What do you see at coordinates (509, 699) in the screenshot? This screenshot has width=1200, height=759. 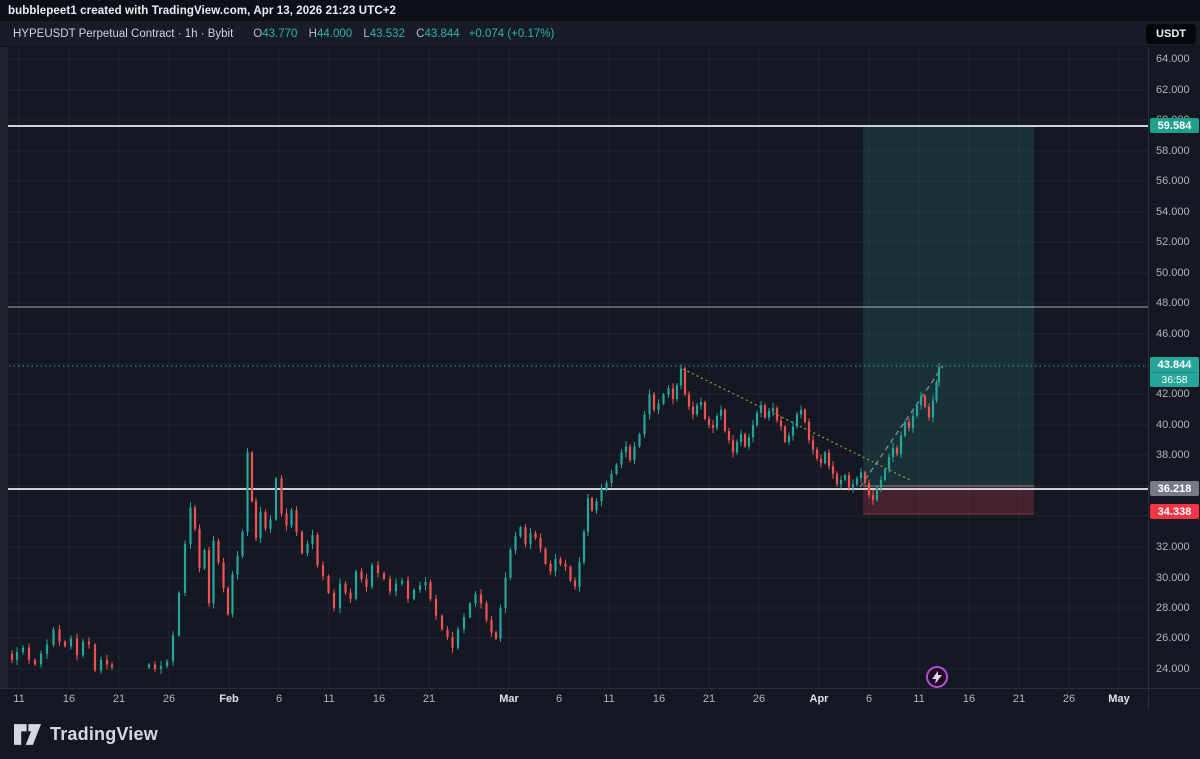 I see `time-axis-label: Mar` at bounding box center [509, 699].